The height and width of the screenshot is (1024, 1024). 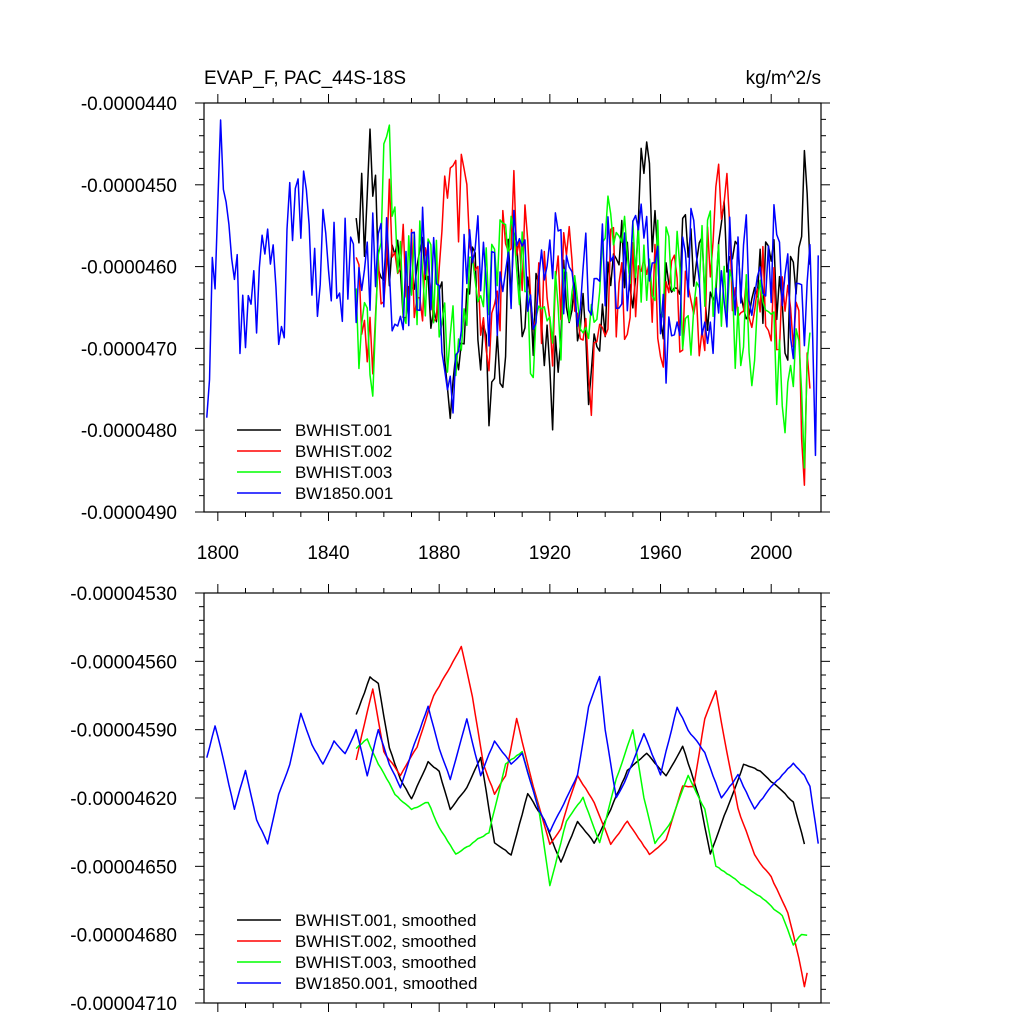 I want to click on bottom-legend-label-1: BWHIST.001, smoothed, so click(x=385, y=920).